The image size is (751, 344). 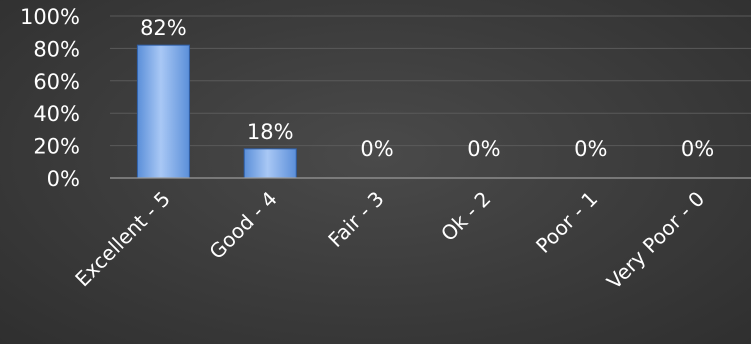 I want to click on category-label: Good - 4, so click(x=242, y=225).